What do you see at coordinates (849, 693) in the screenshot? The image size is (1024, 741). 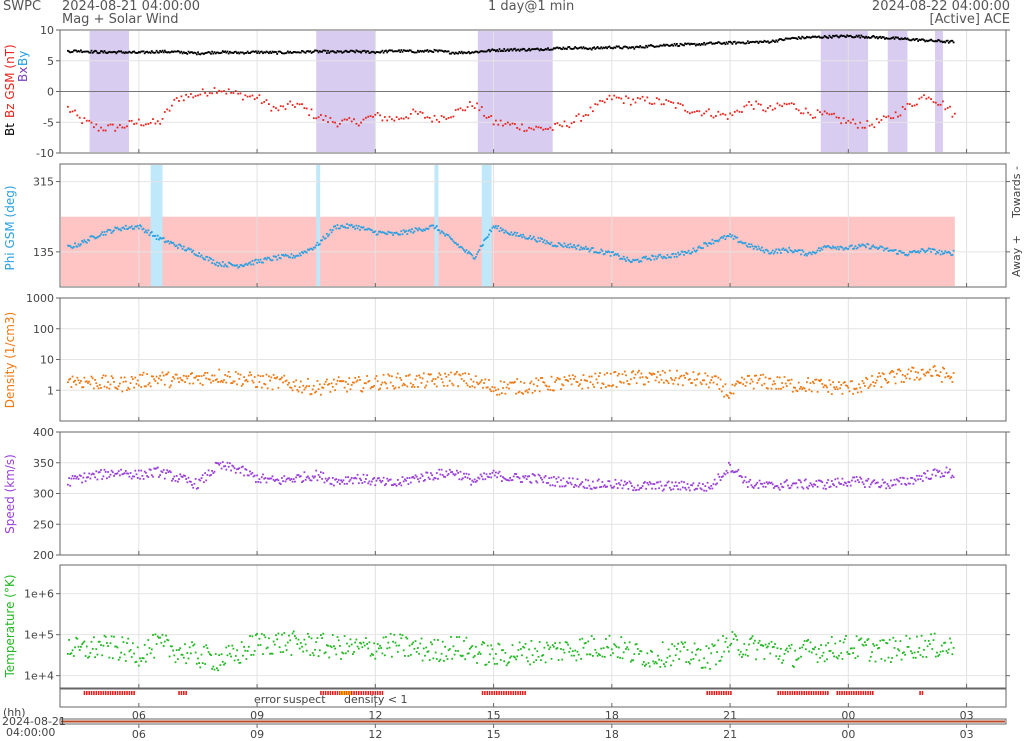 I see `error-mark` at bounding box center [849, 693].